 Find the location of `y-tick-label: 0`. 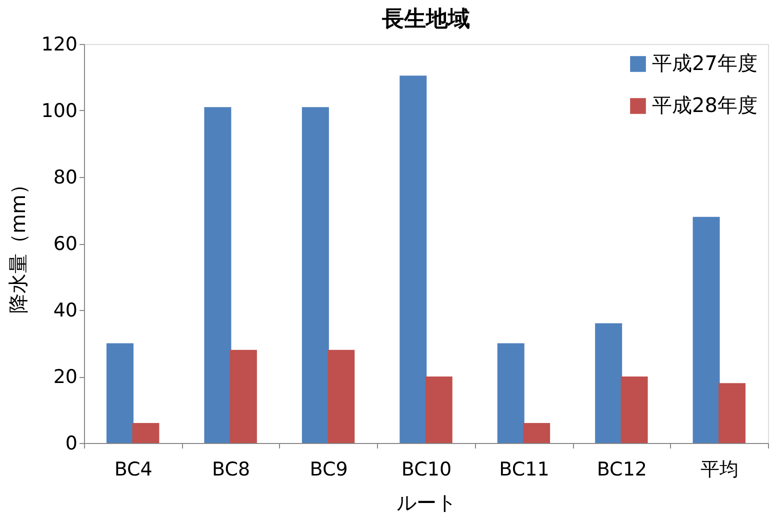

y-tick-label: 0 is located at coordinates (71, 443).